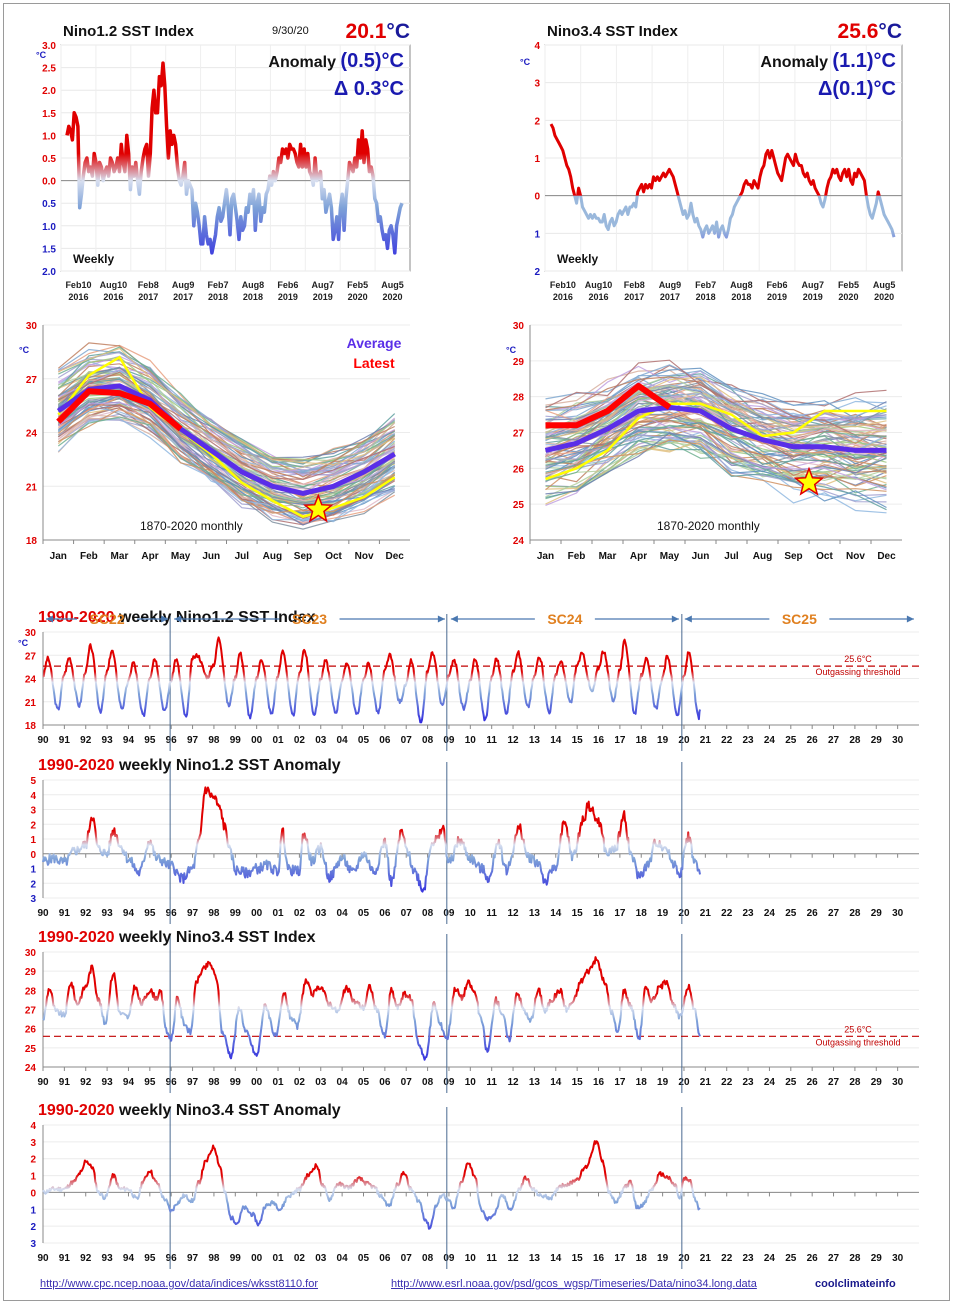  Describe the element at coordinates (537, 46) in the screenshot. I see `y-tick-label: 4` at that location.